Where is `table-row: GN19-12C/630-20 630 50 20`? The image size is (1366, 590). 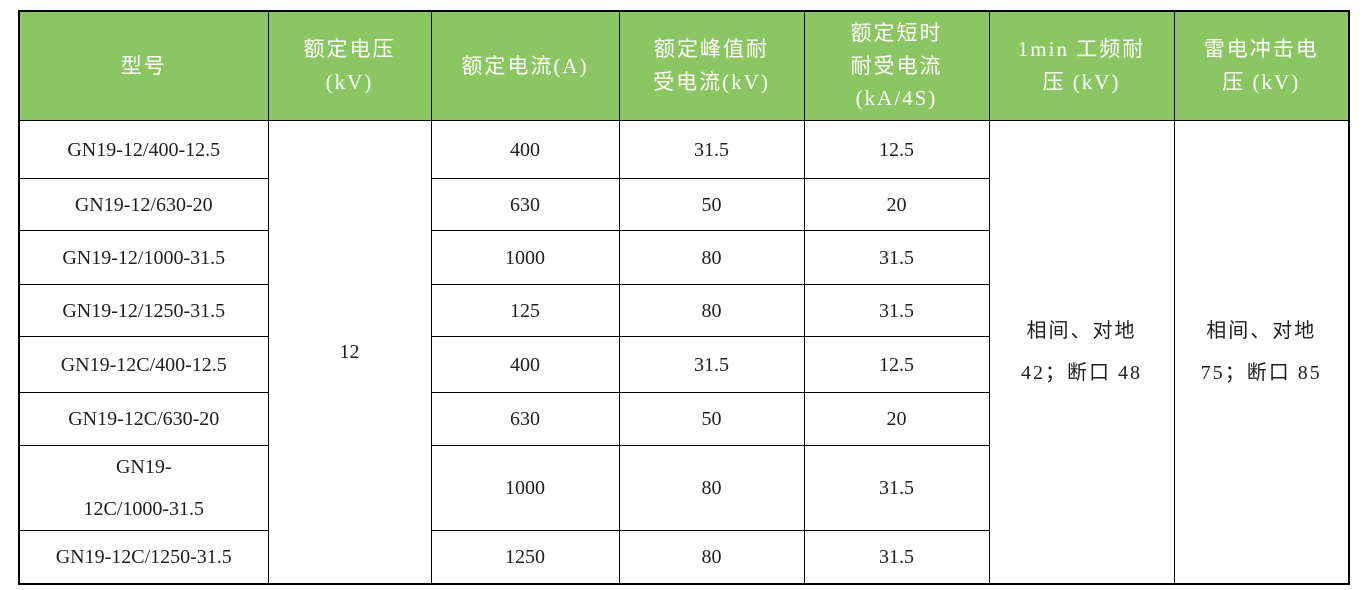 table-row: GN19-12C/630-20 630 50 20 is located at coordinates (683, 419).